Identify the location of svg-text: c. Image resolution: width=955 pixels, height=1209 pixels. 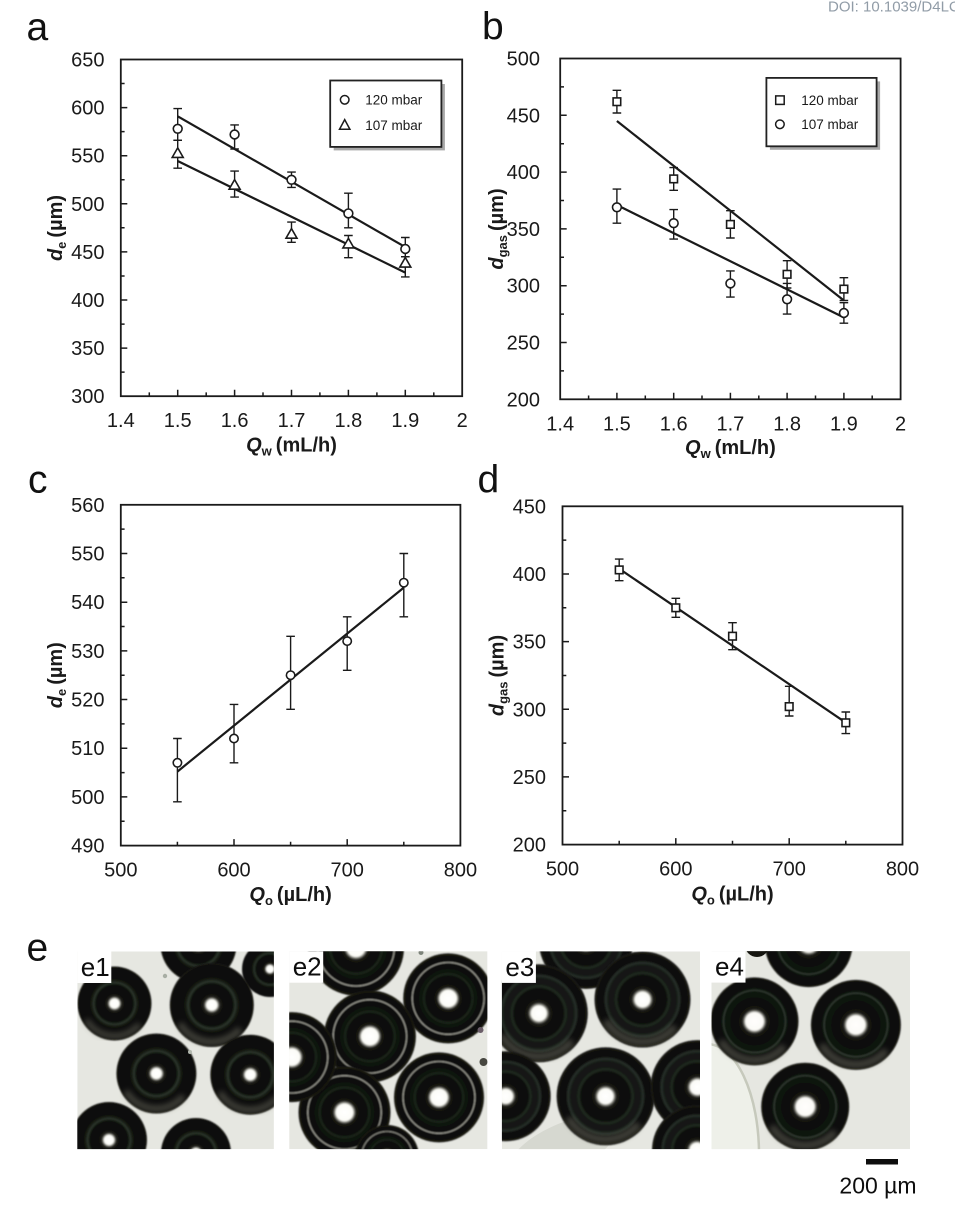
(38, 480).